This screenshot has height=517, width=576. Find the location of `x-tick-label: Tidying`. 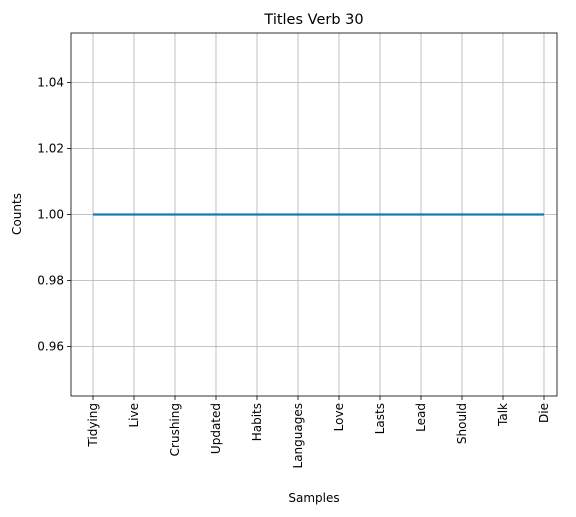

x-tick-label: Tidying is located at coordinates (93, 425).